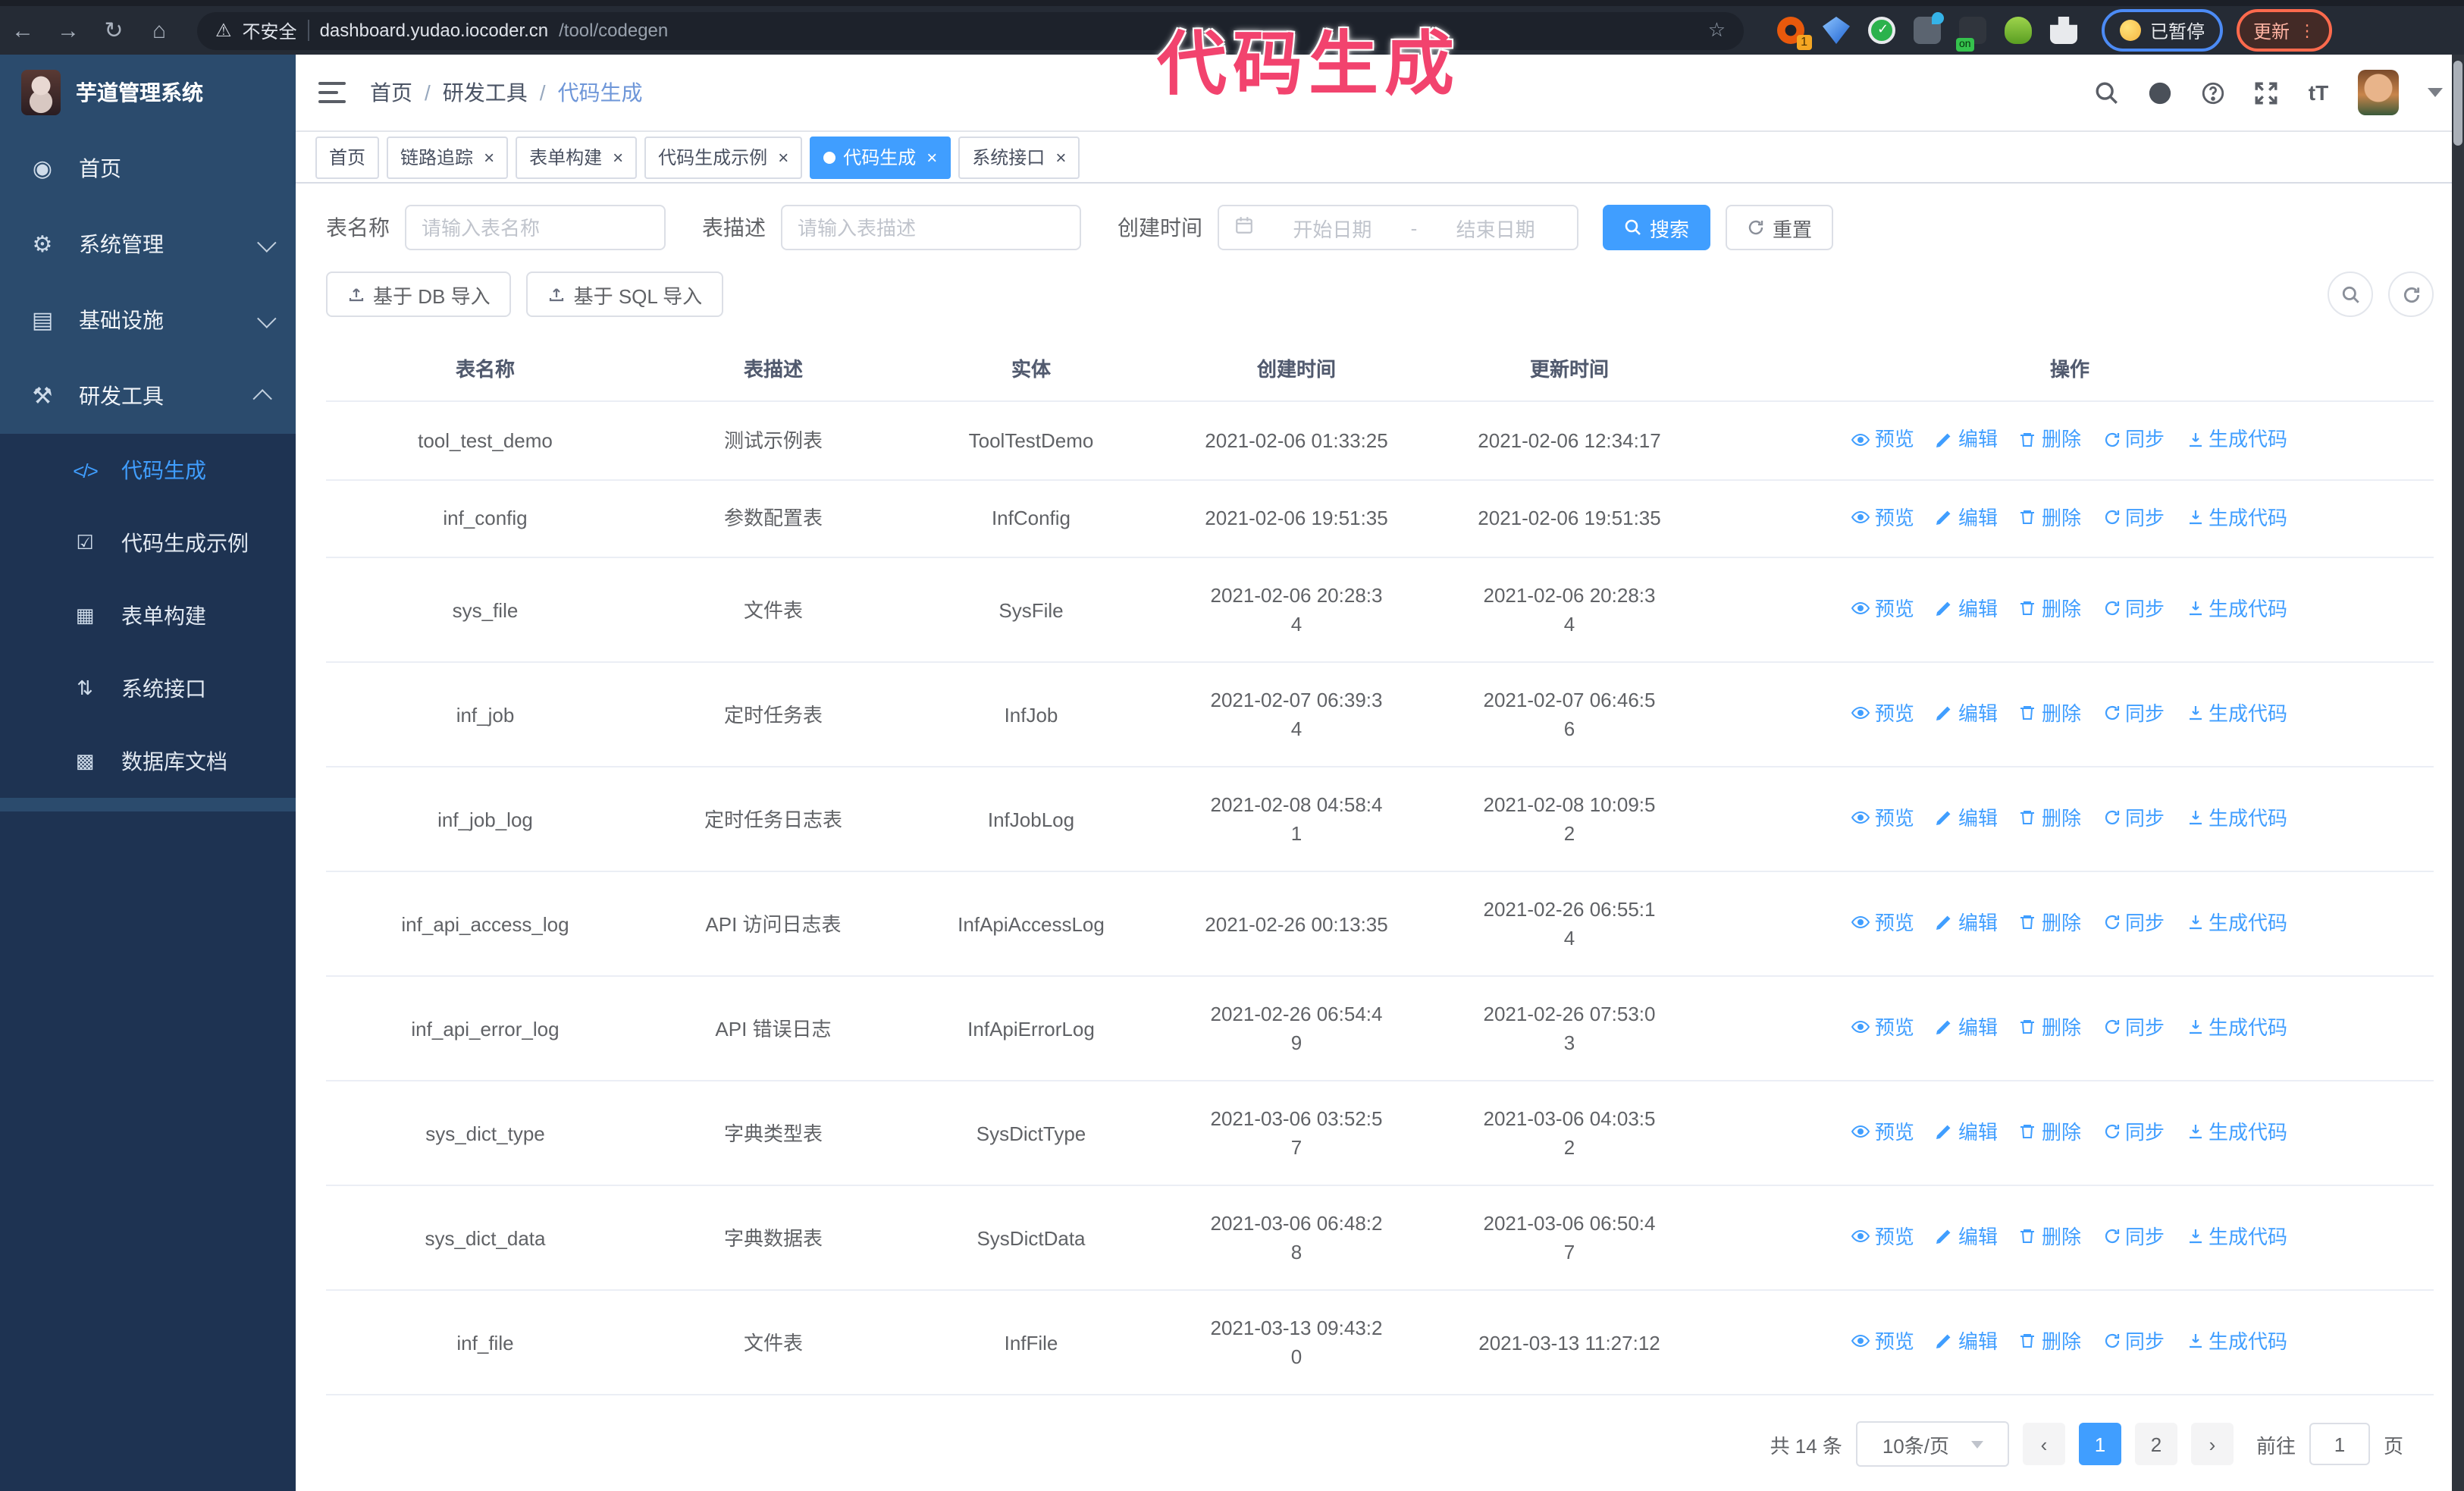  I want to click on sidebar-item-首页: ◉ 首页, so click(148, 168).